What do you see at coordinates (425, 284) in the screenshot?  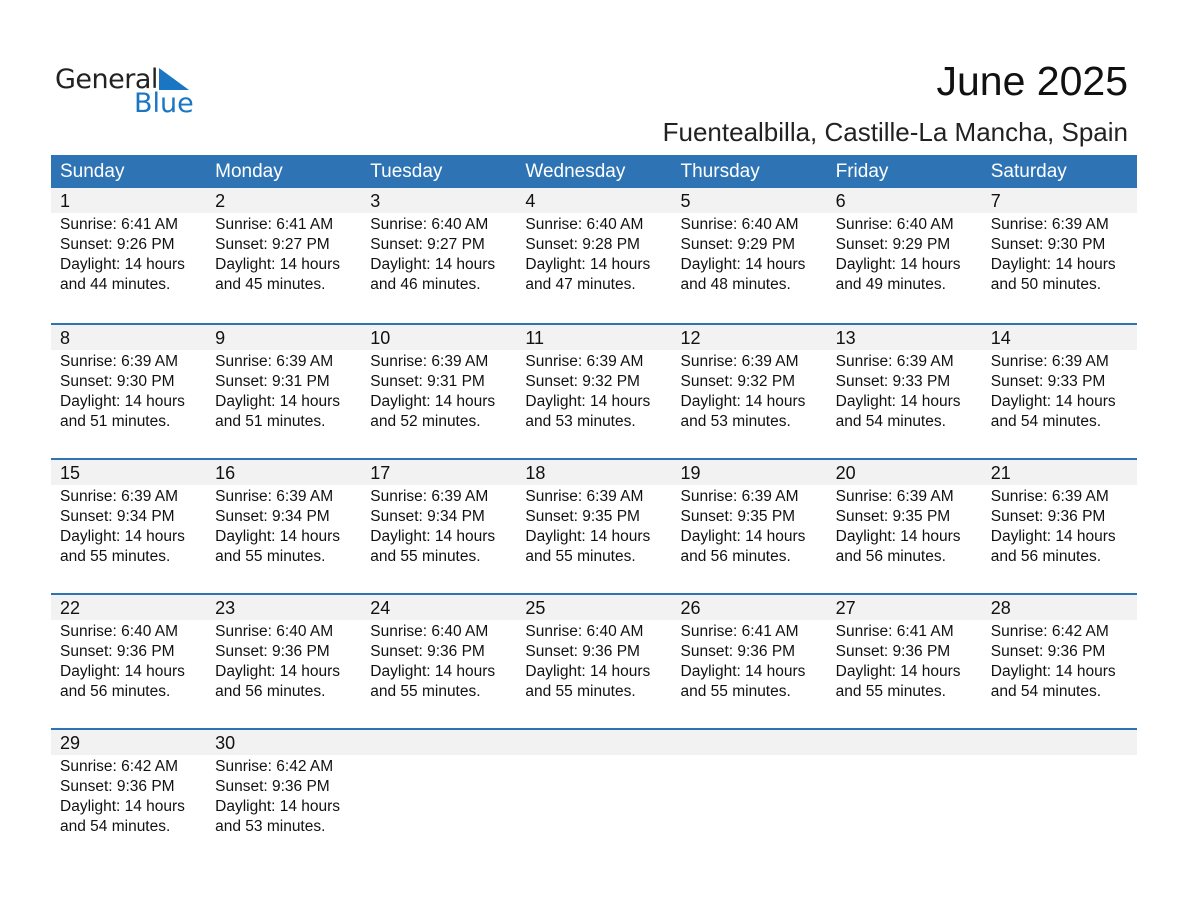 I see `daylight-minutes-text: and 46 minutes.` at bounding box center [425, 284].